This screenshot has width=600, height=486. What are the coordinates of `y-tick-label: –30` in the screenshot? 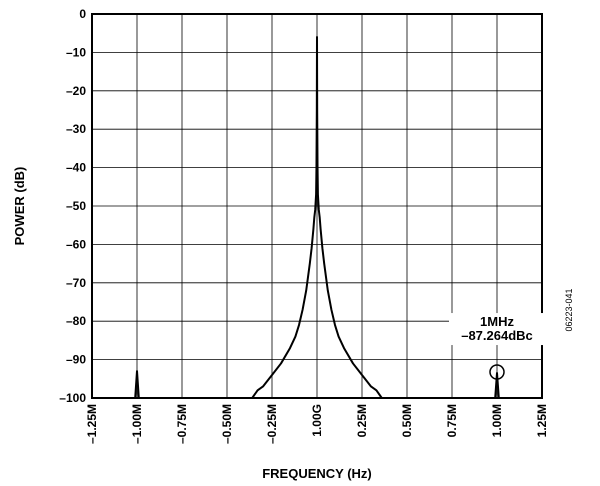 It's located at (76, 129).